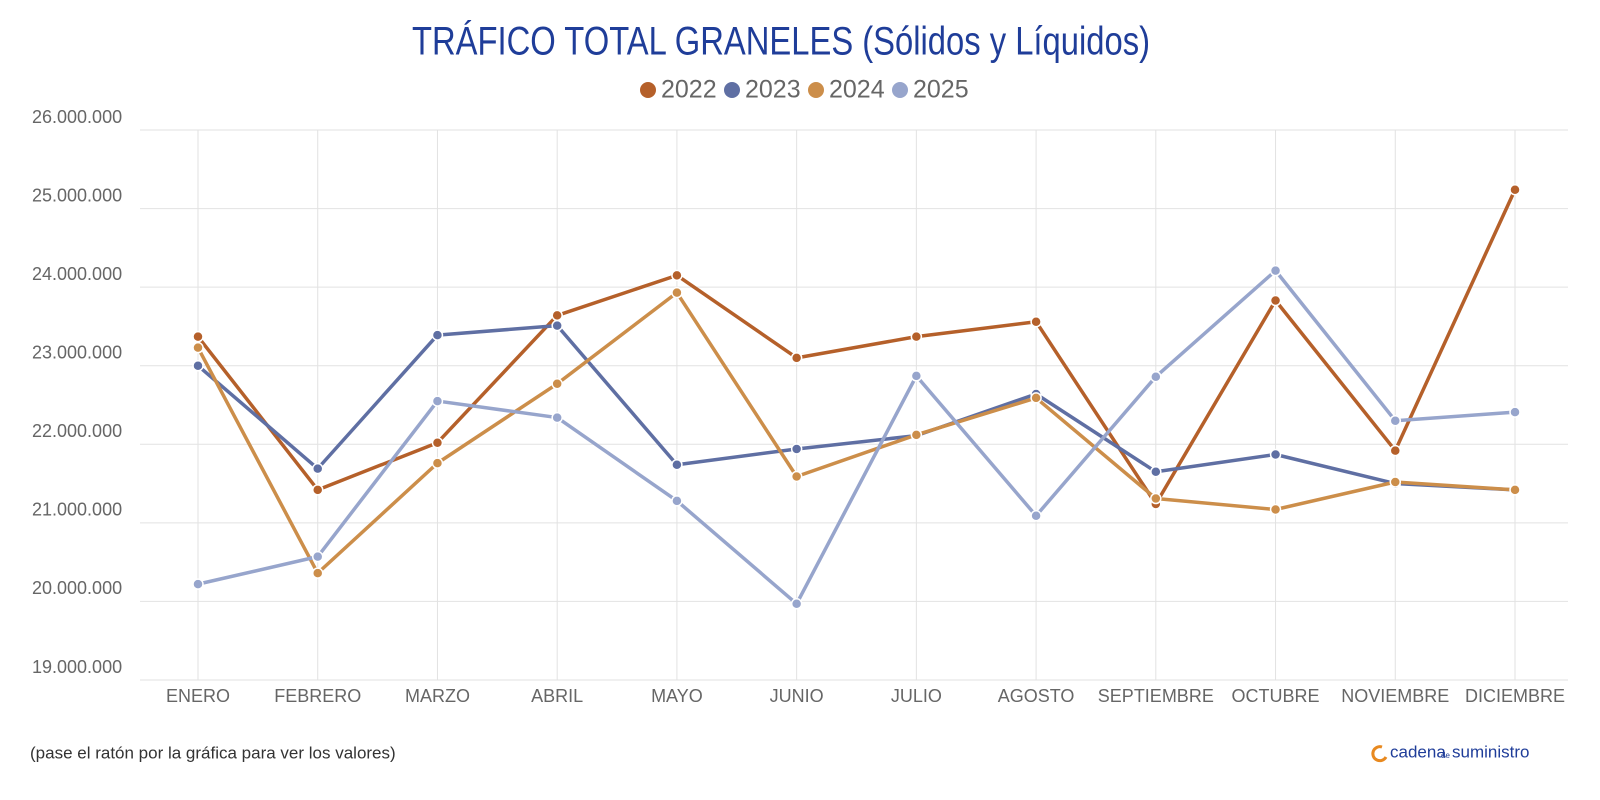  Describe the element at coordinates (797, 696) in the screenshot. I see `x-tick-label: JUNIO` at that location.